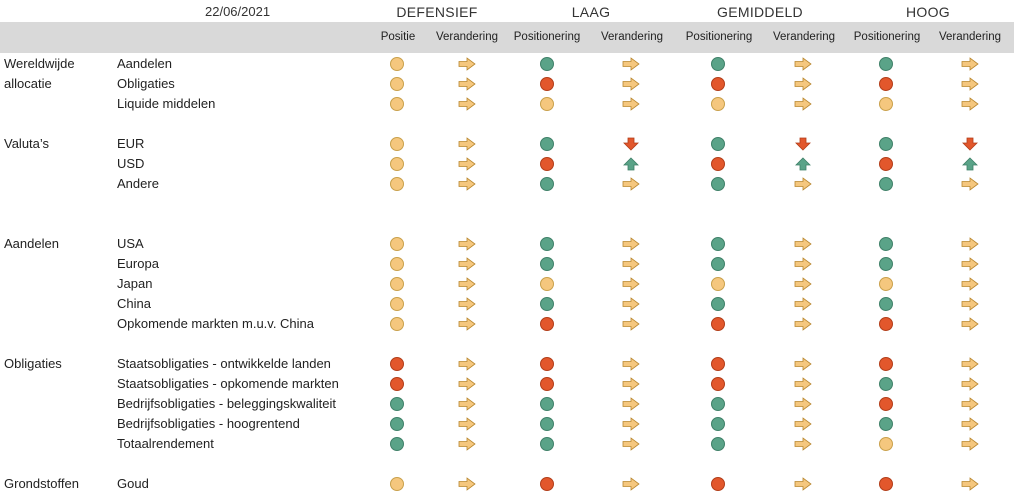  What do you see at coordinates (146, 83) in the screenshot?
I see `row-label: Obligaties` at bounding box center [146, 83].